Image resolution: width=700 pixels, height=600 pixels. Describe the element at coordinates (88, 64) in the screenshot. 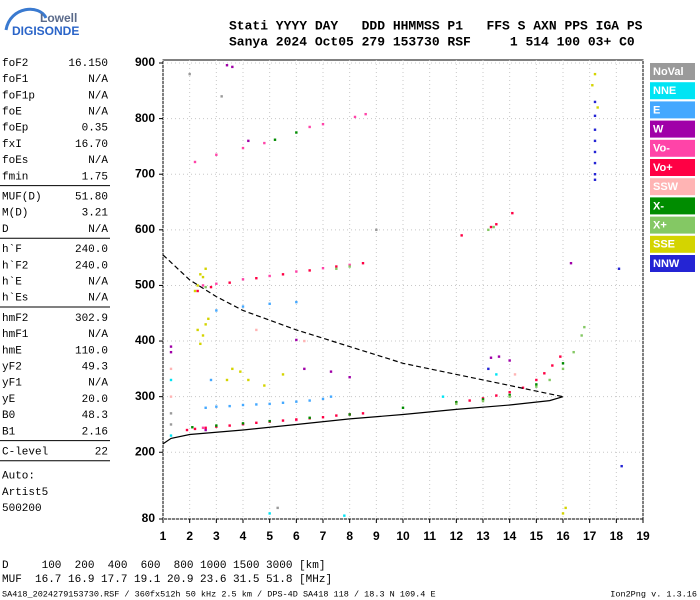

I see `param-value: 16.150` at that location.